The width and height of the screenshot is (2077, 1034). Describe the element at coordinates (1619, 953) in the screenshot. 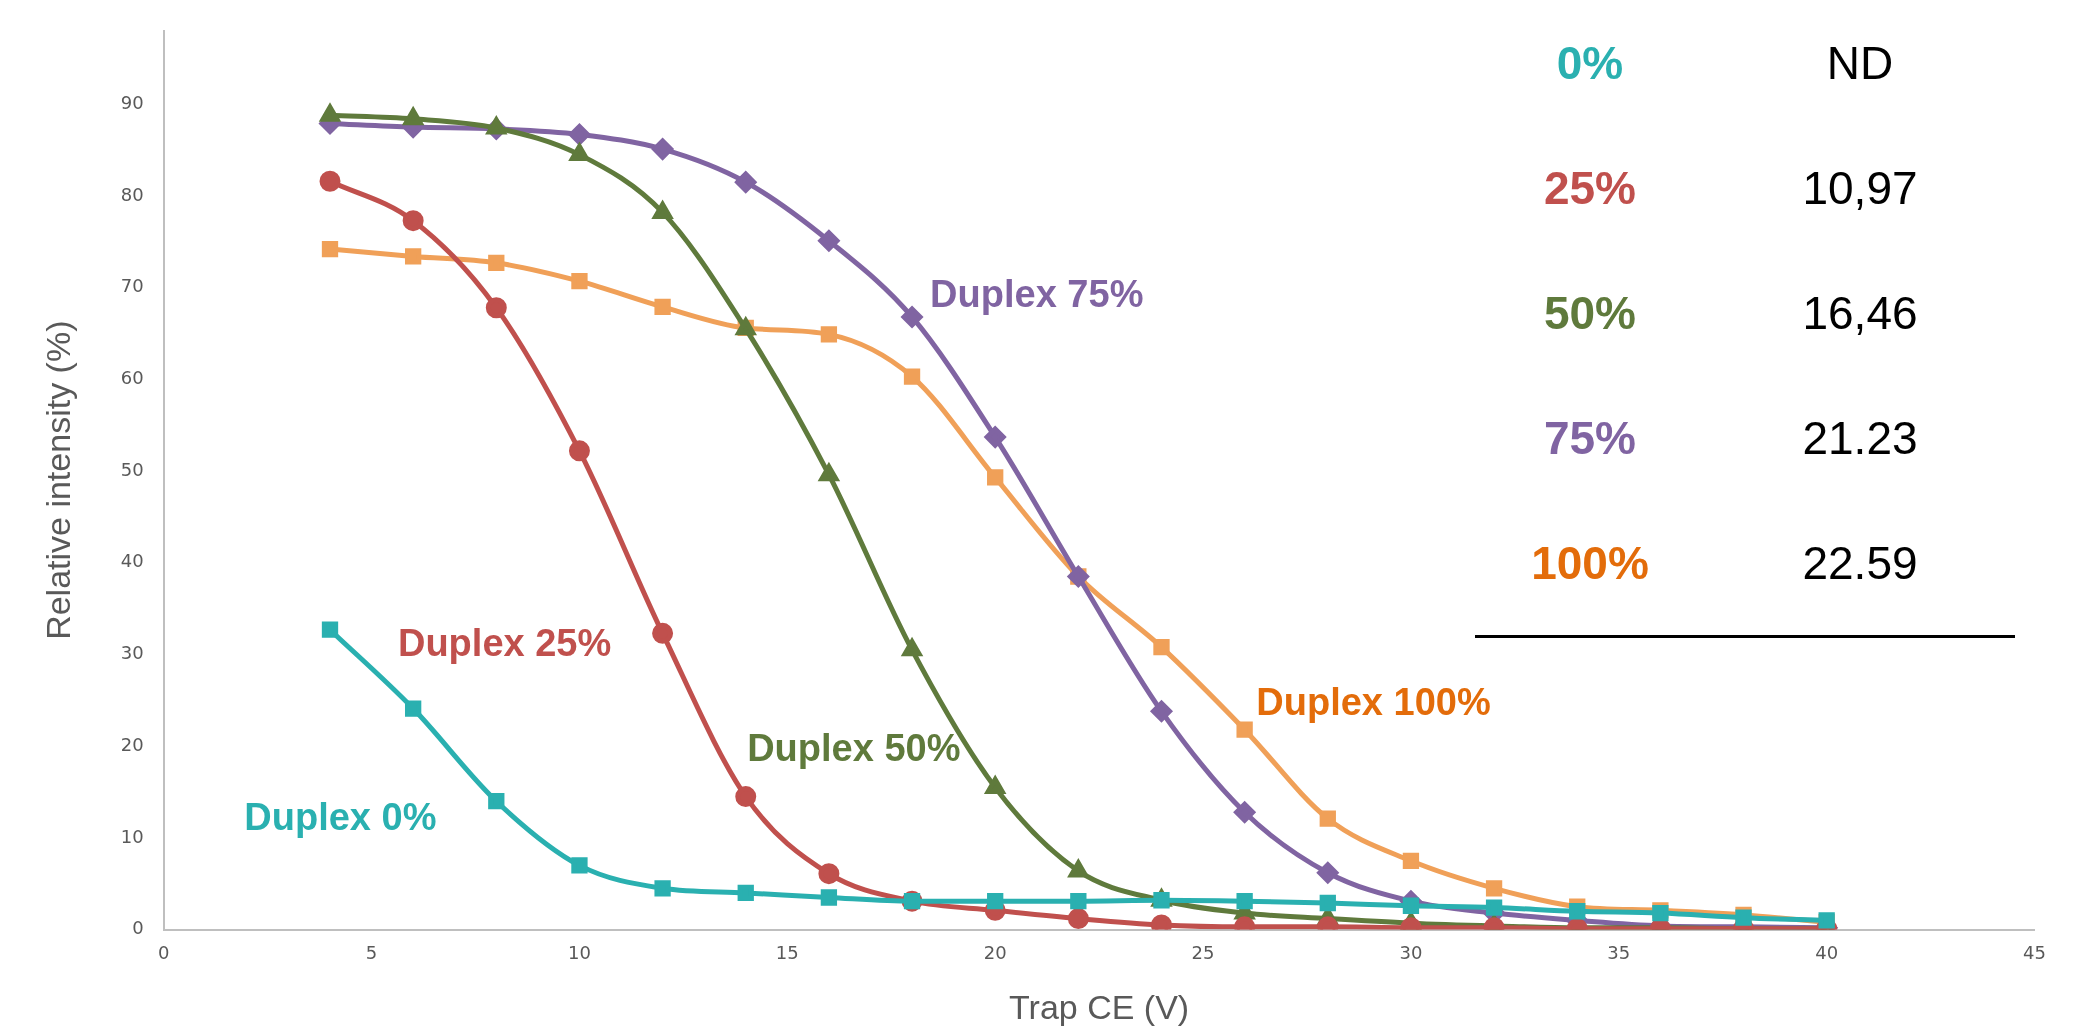

I see `x-tick-label: 35` at that location.